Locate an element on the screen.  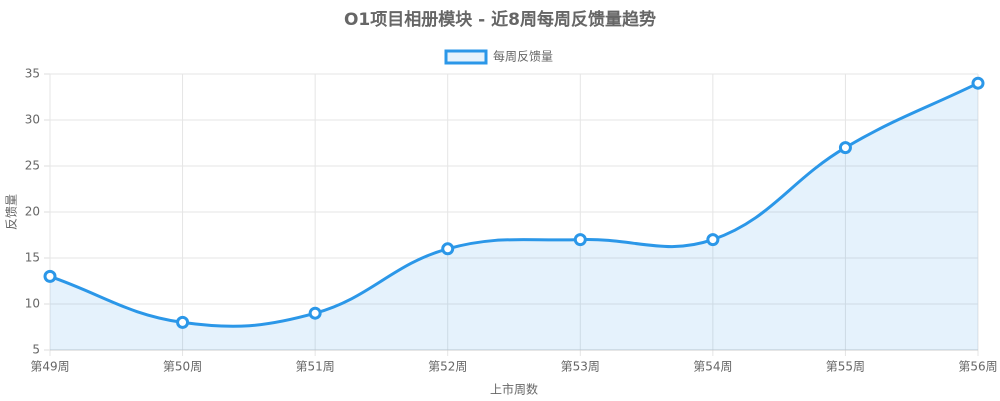
x-tick-label: 第53周 is located at coordinates (580, 367).